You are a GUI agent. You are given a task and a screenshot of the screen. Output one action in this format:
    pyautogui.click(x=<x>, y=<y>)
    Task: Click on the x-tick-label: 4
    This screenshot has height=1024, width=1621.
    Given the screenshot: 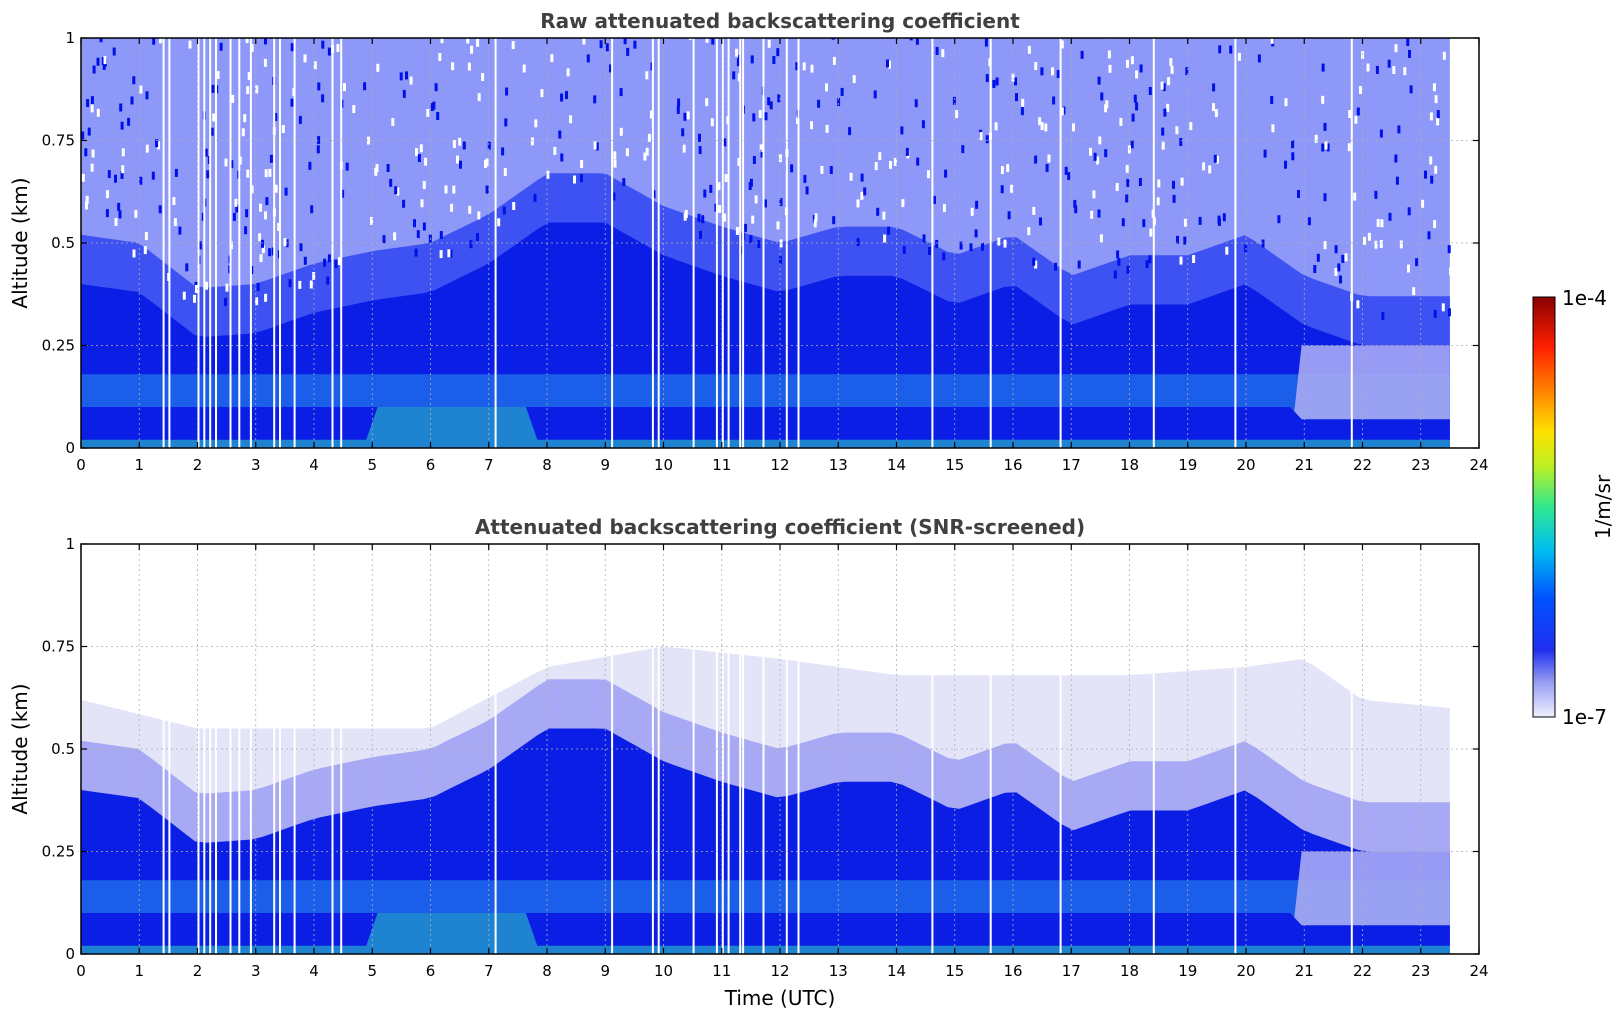 What is the action you would take?
    pyautogui.click(x=314, y=465)
    